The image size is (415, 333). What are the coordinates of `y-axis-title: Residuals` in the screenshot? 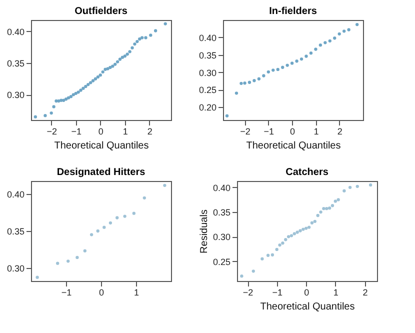 It's located at (204, 232).